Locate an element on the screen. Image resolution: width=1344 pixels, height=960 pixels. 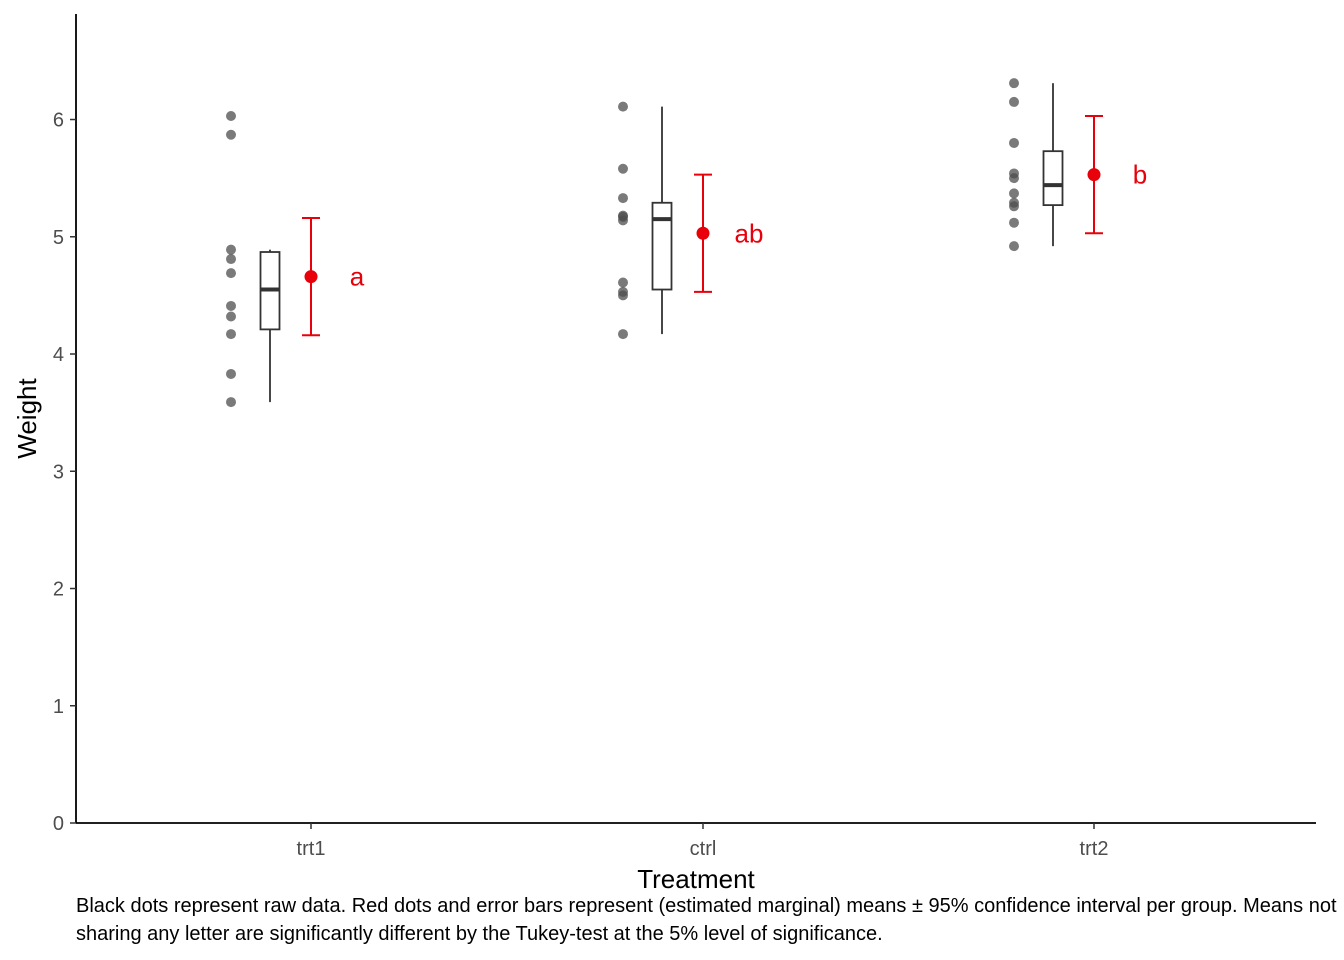
y-tick-label: 0 is located at coordinates (58, 824).